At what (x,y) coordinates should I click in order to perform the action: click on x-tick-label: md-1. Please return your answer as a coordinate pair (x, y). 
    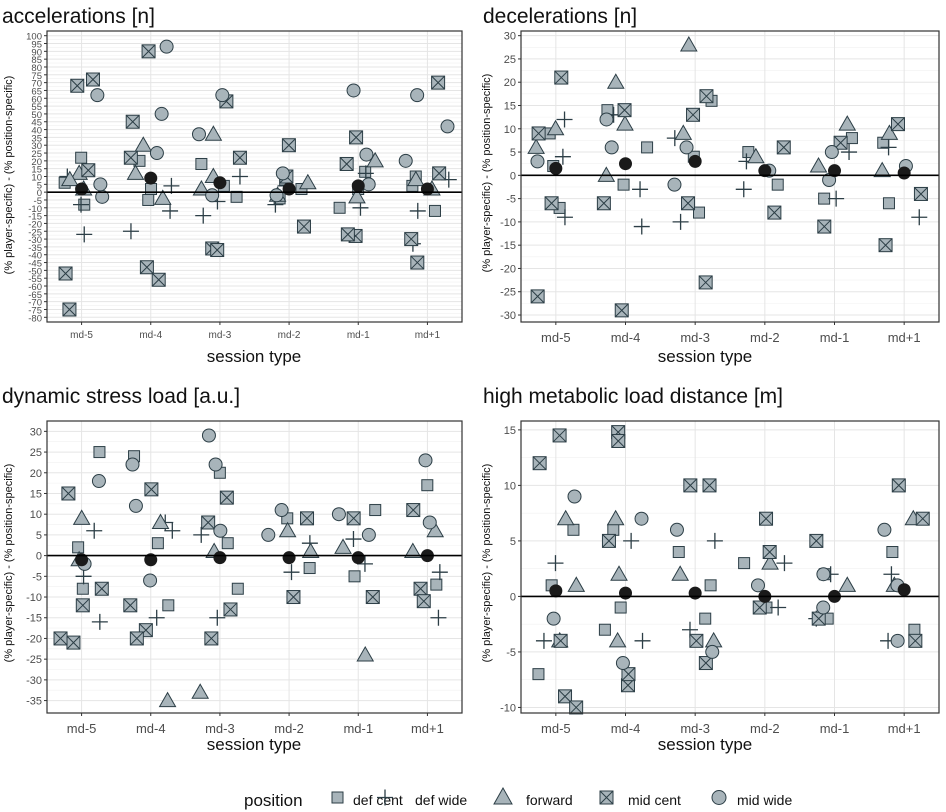
    Looking at the image, I should click on (358, 335).